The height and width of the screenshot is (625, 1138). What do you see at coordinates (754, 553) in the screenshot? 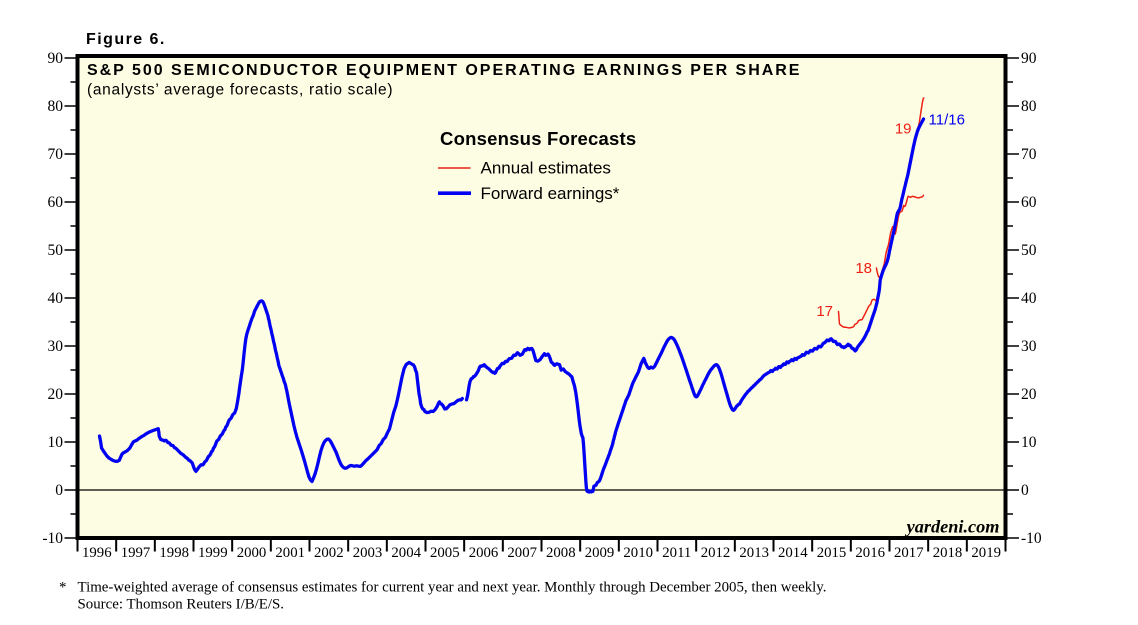
I see `svg-text: 2013` at bounding box center [754, 553].